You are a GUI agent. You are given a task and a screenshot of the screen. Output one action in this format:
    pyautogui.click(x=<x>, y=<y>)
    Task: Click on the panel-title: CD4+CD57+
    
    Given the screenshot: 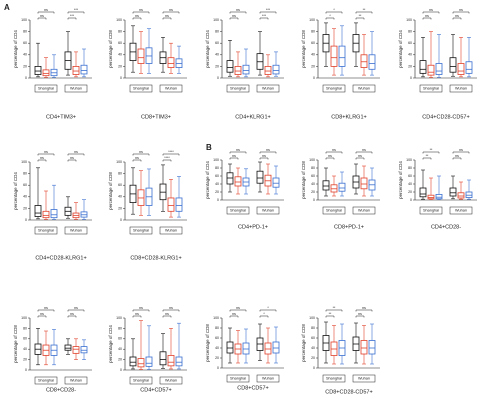 What is the action you would take?
    pyautogui.click(x=156, y=390)
    